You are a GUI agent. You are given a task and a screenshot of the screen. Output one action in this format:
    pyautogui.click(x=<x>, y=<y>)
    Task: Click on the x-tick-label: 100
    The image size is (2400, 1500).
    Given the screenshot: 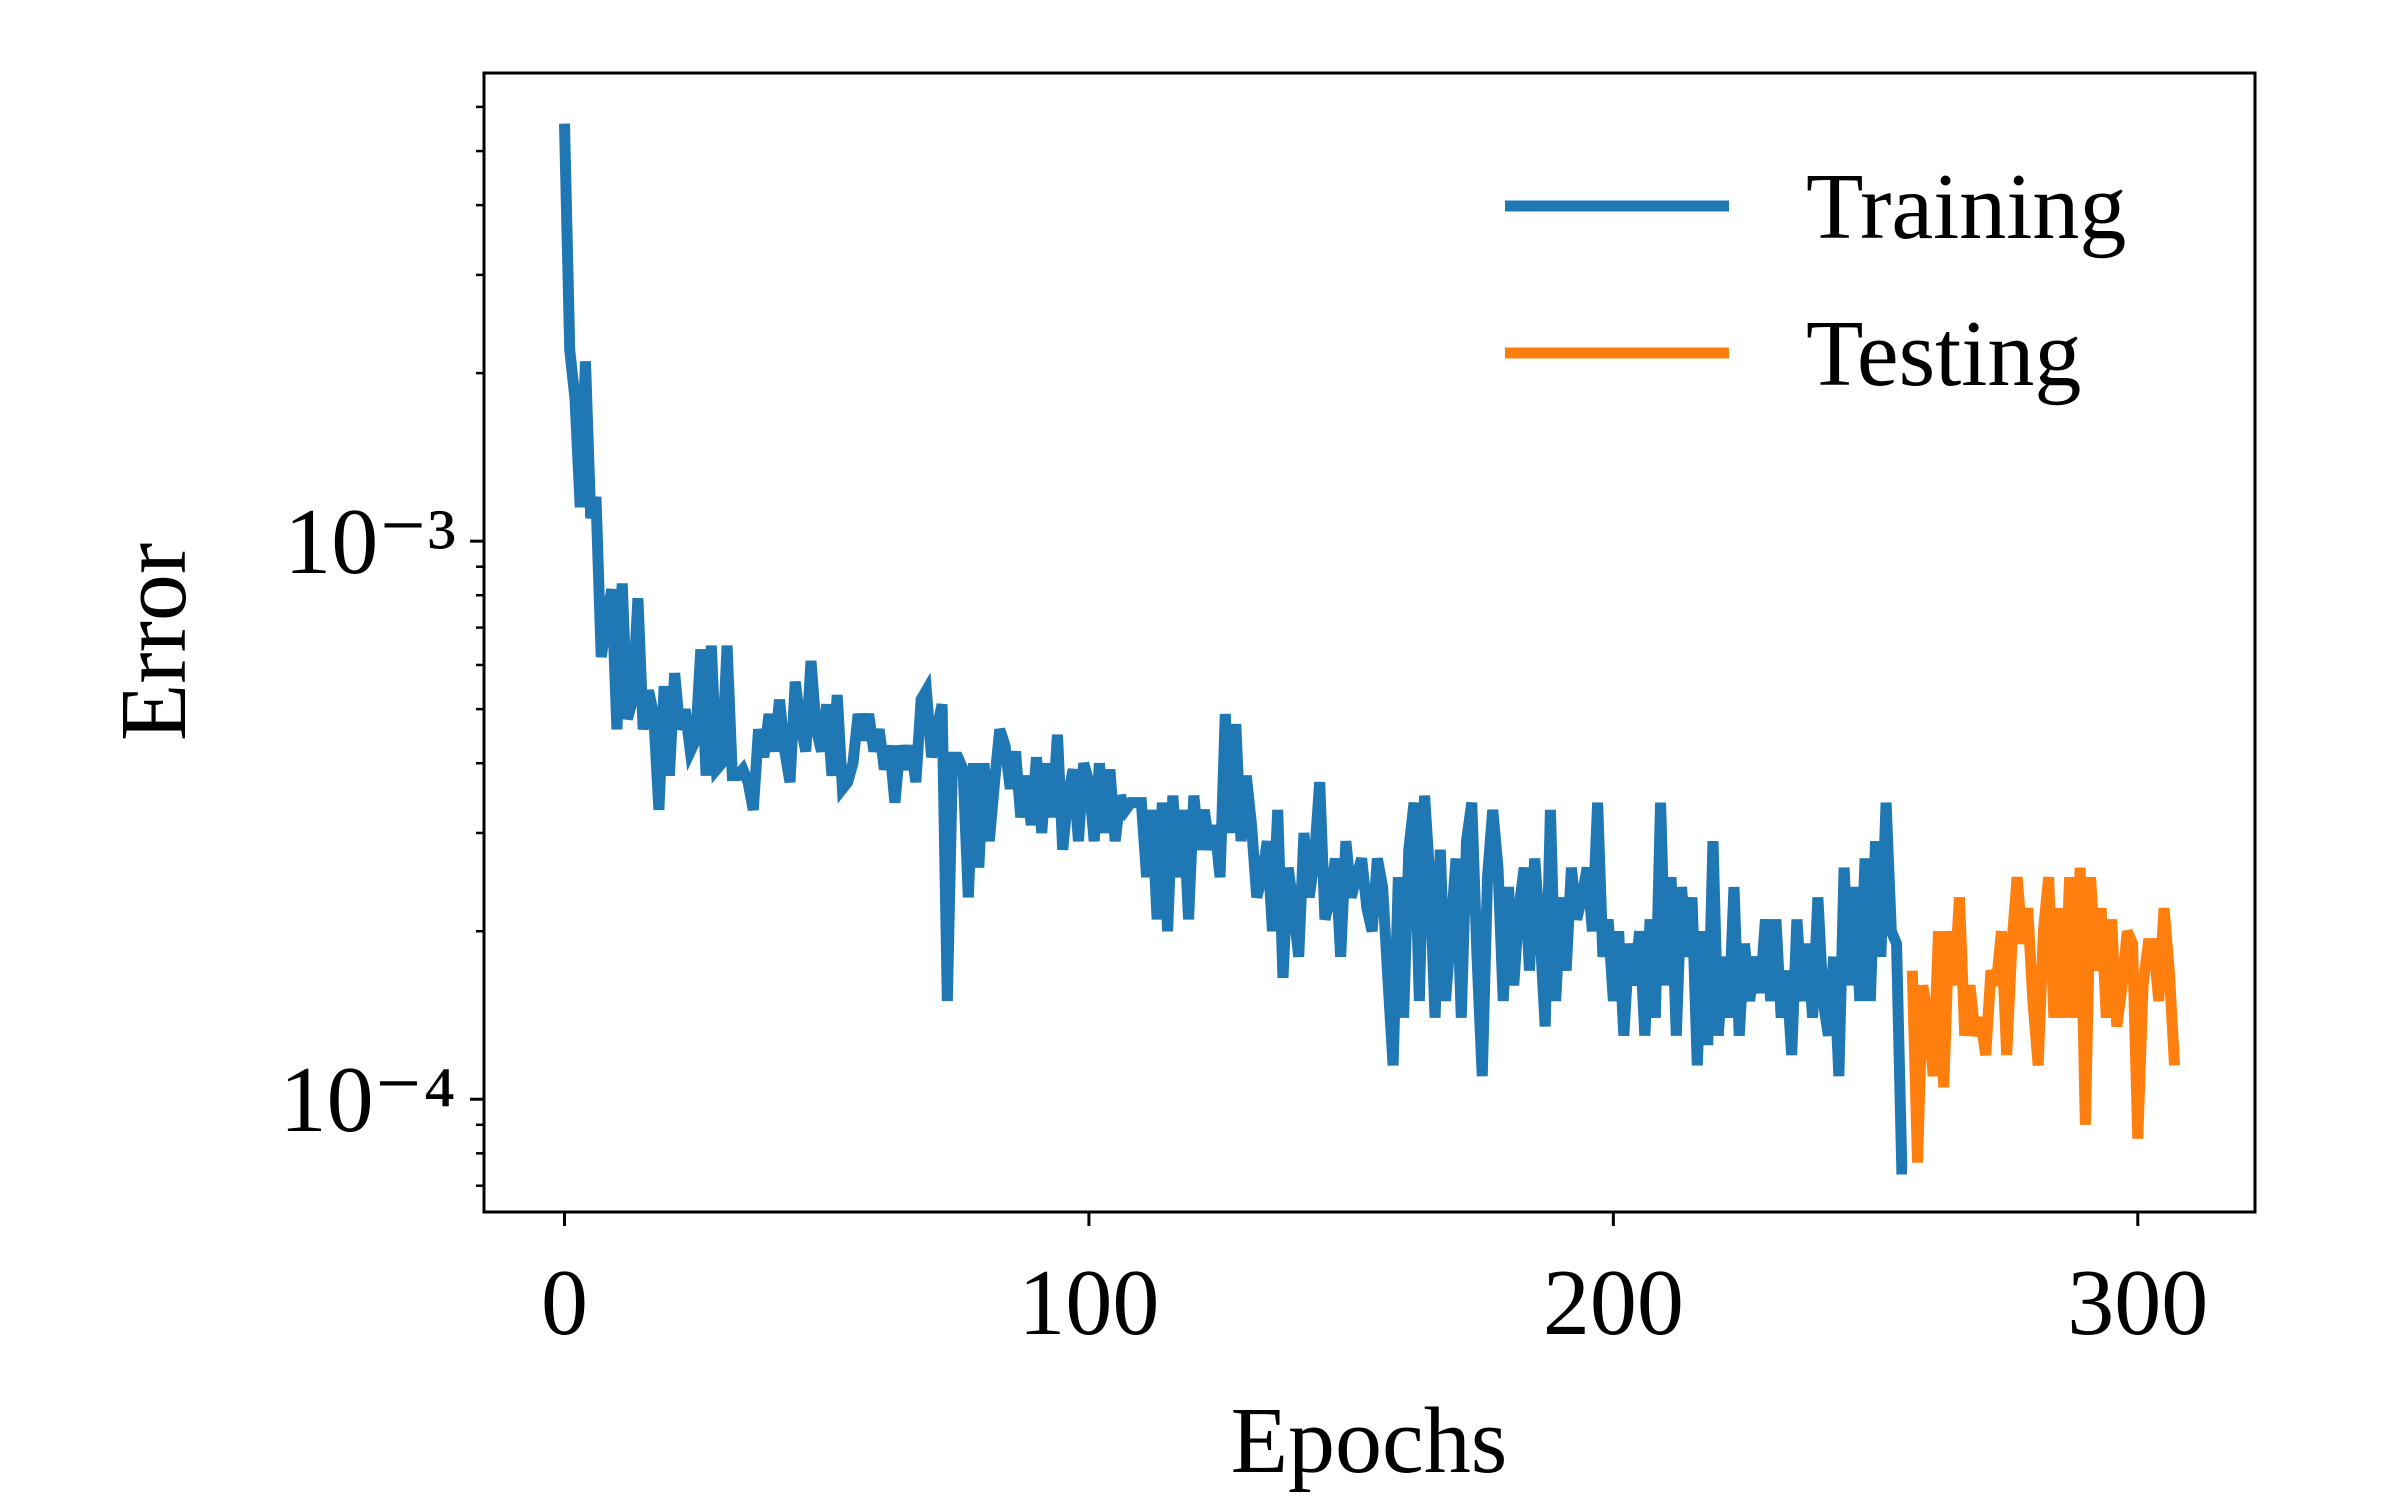 What is the action you would take?
    pyautogui.click(x=1088, y=1303)
    